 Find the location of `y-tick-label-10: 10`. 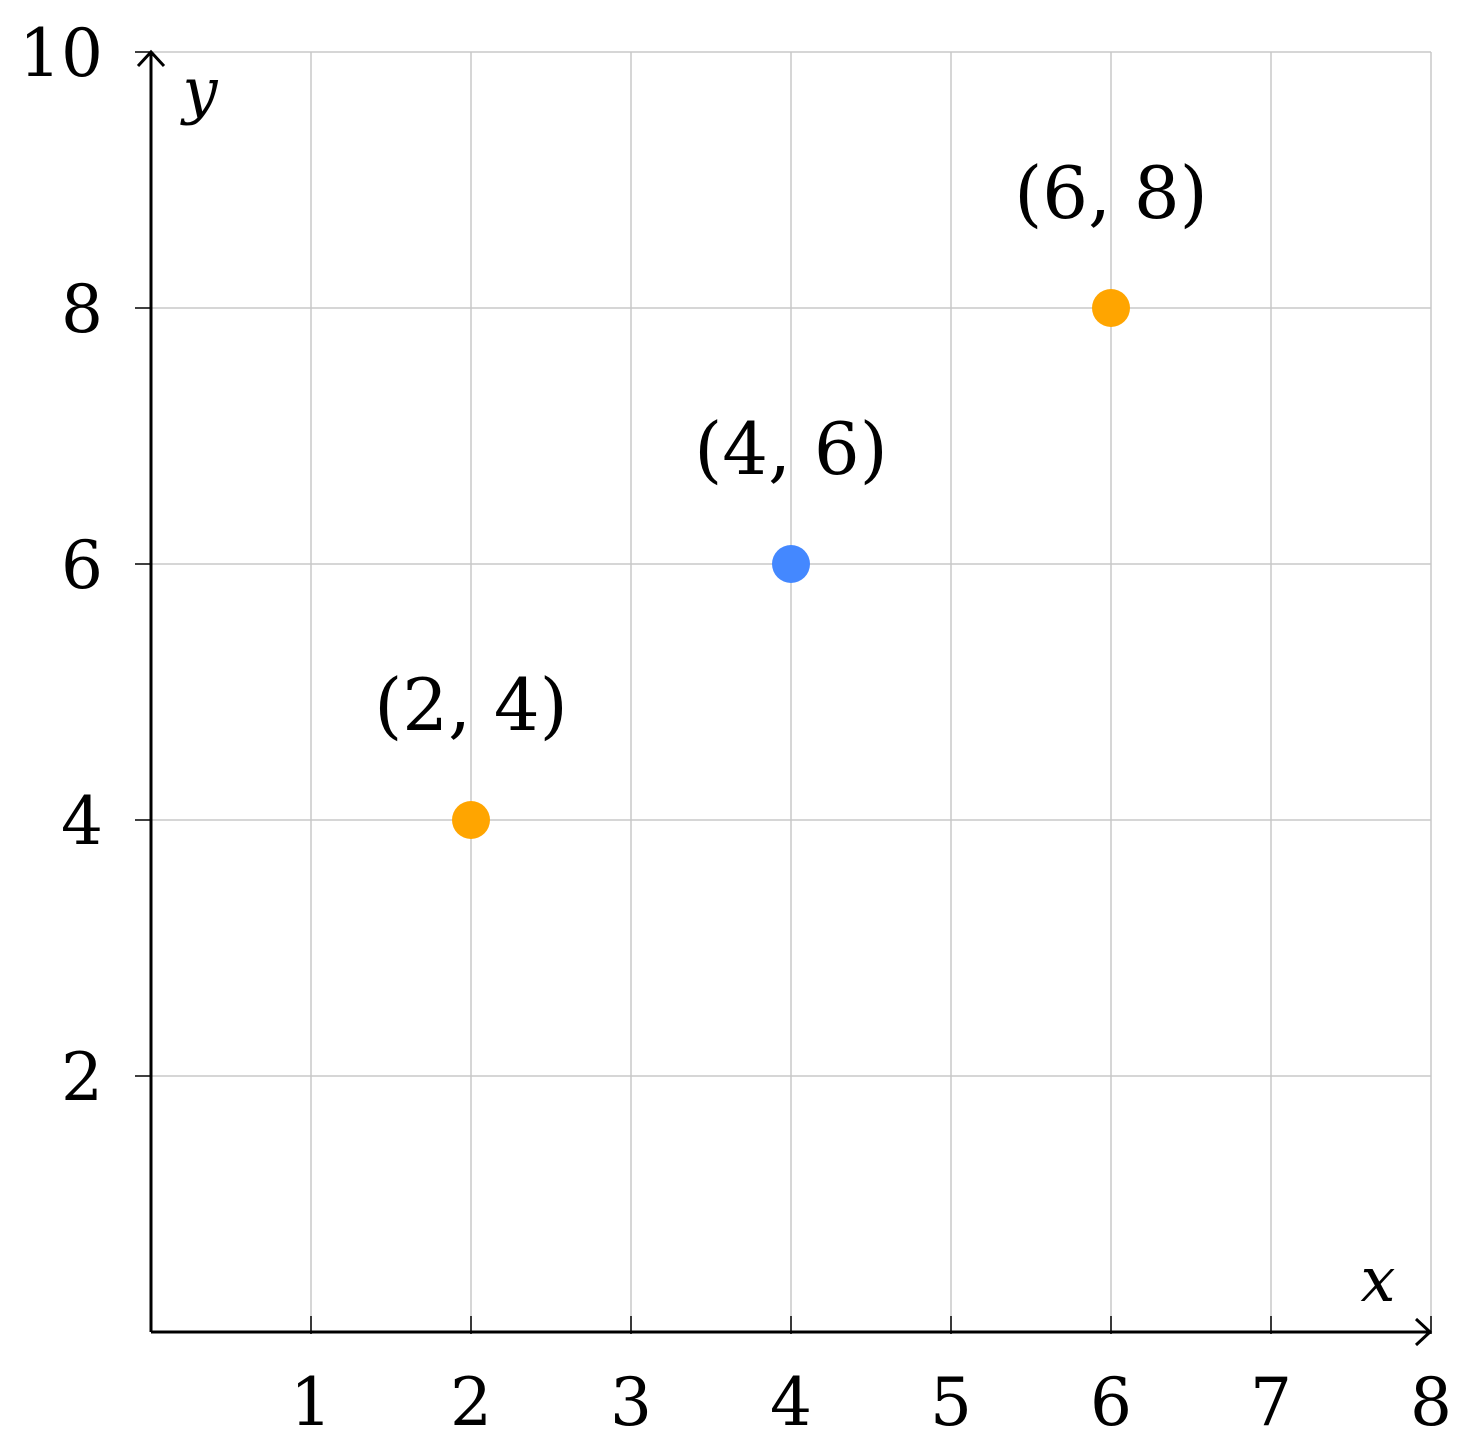

y-tick-label-10: 10 is located at coordinates (61, 53).